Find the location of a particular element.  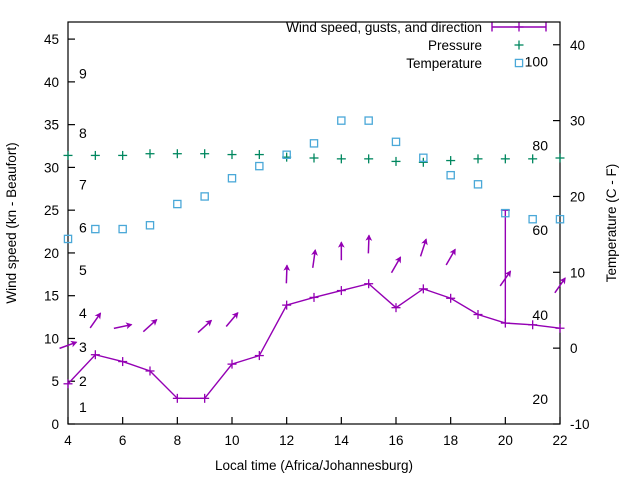

y2-axis-title: Temperature (C - F) is located at coordinates (611, 223).